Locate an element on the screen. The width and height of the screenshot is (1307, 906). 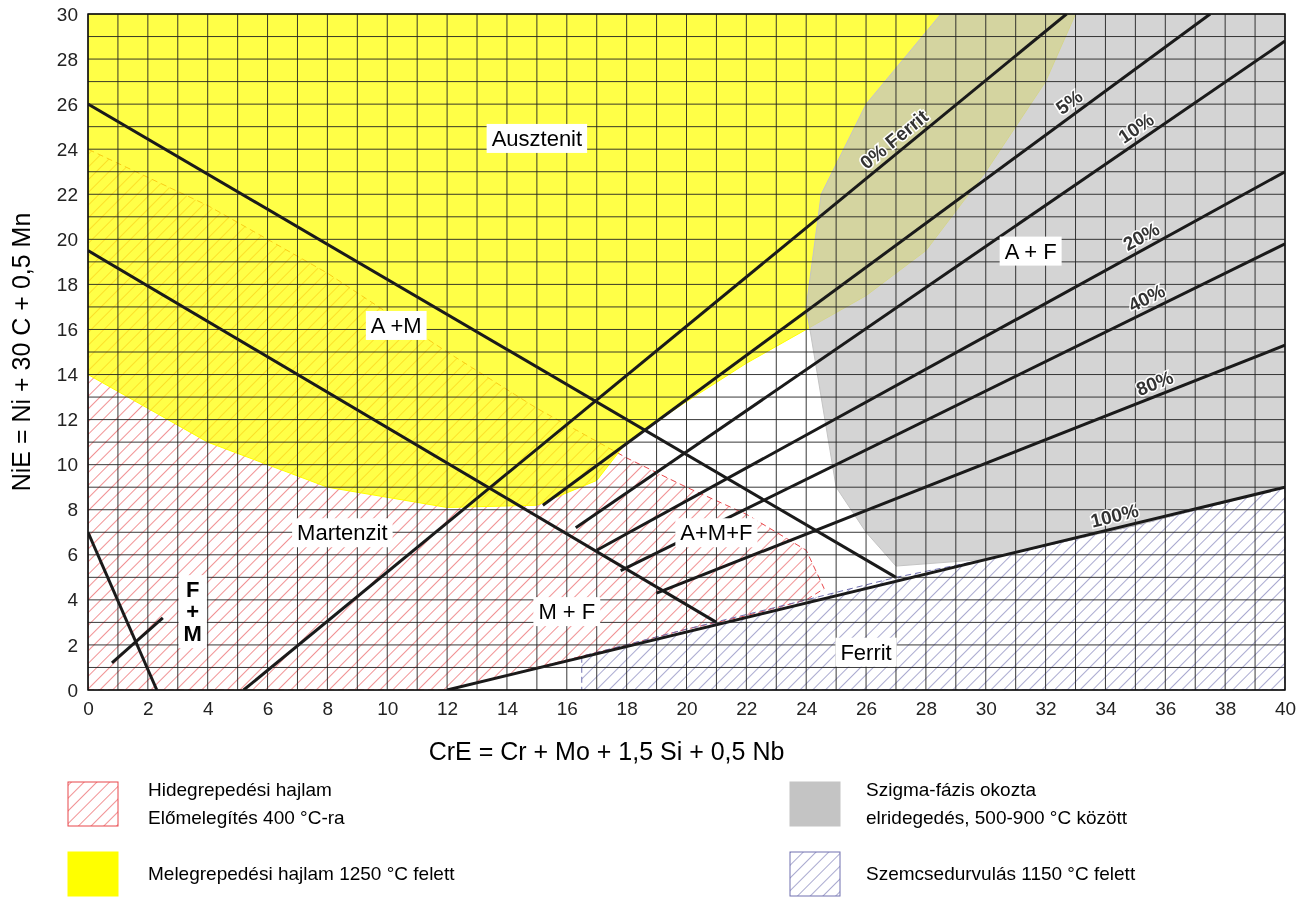
x-tick-label: 14 is located at coordinates (507, 709).